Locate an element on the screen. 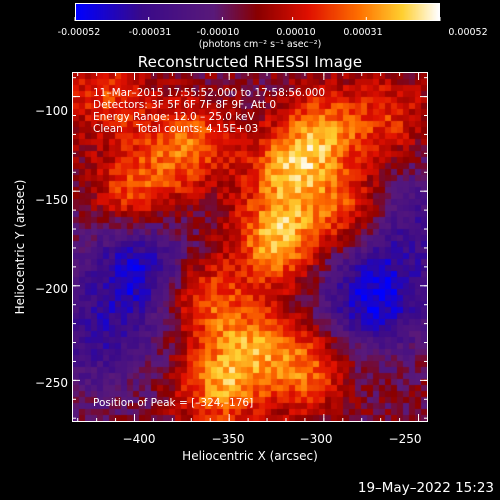 This screenshot has width=500, height=500. peak-position-label: Position of Peak = [–324,–176] is located at coordinates (173, 403).